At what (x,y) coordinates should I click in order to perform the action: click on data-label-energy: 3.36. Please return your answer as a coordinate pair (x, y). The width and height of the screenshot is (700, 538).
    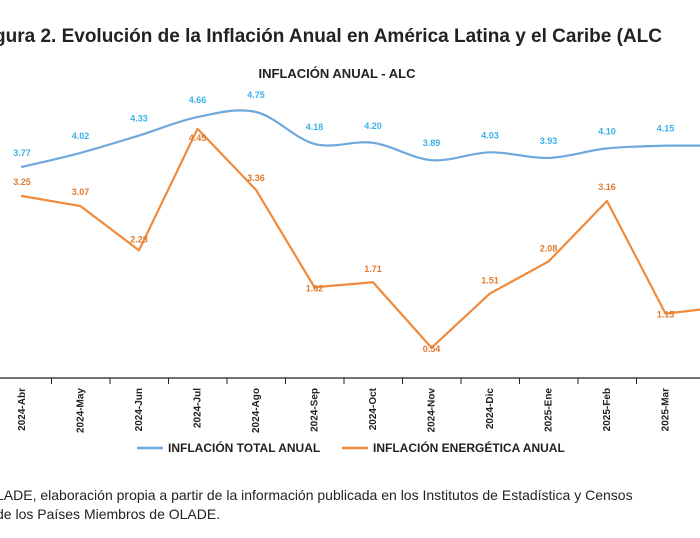
    Looking at the image, I should click on (256, 178).